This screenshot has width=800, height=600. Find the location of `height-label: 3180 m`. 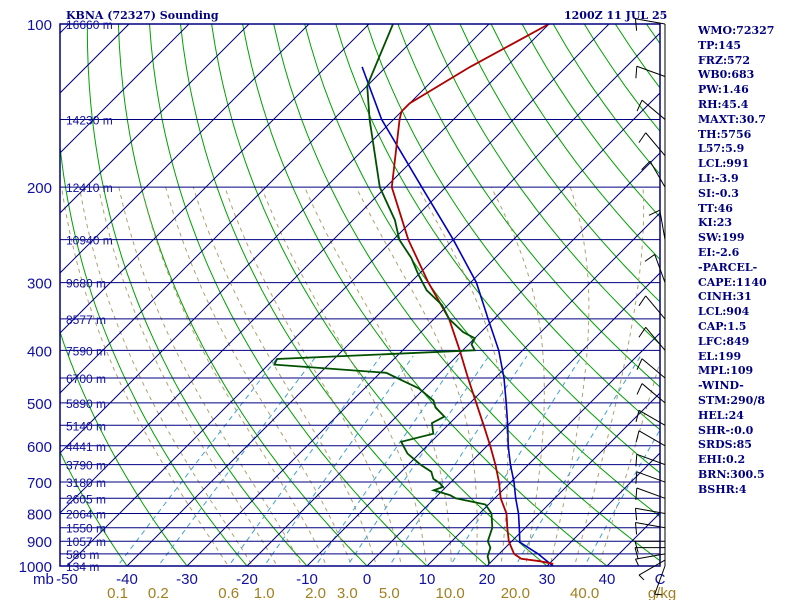

height-label: 3180 m is located at coordinates (86, 483).